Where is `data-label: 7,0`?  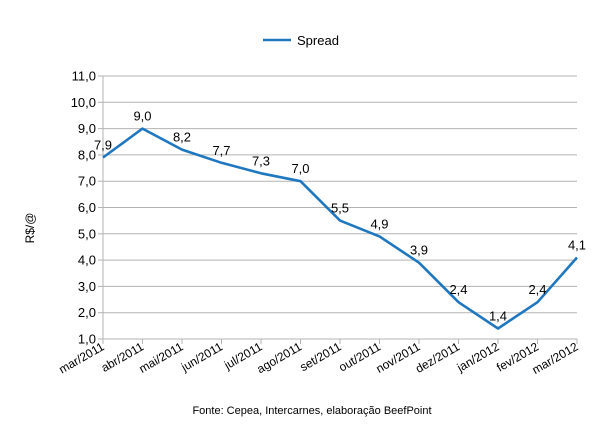 data-label: 7,0 is located at coordinates (300, 168).